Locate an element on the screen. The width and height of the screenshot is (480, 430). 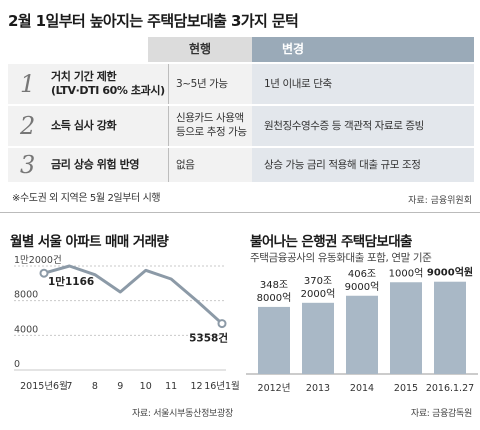
y-tick-label: 0 is located at coordinates (17, 364).